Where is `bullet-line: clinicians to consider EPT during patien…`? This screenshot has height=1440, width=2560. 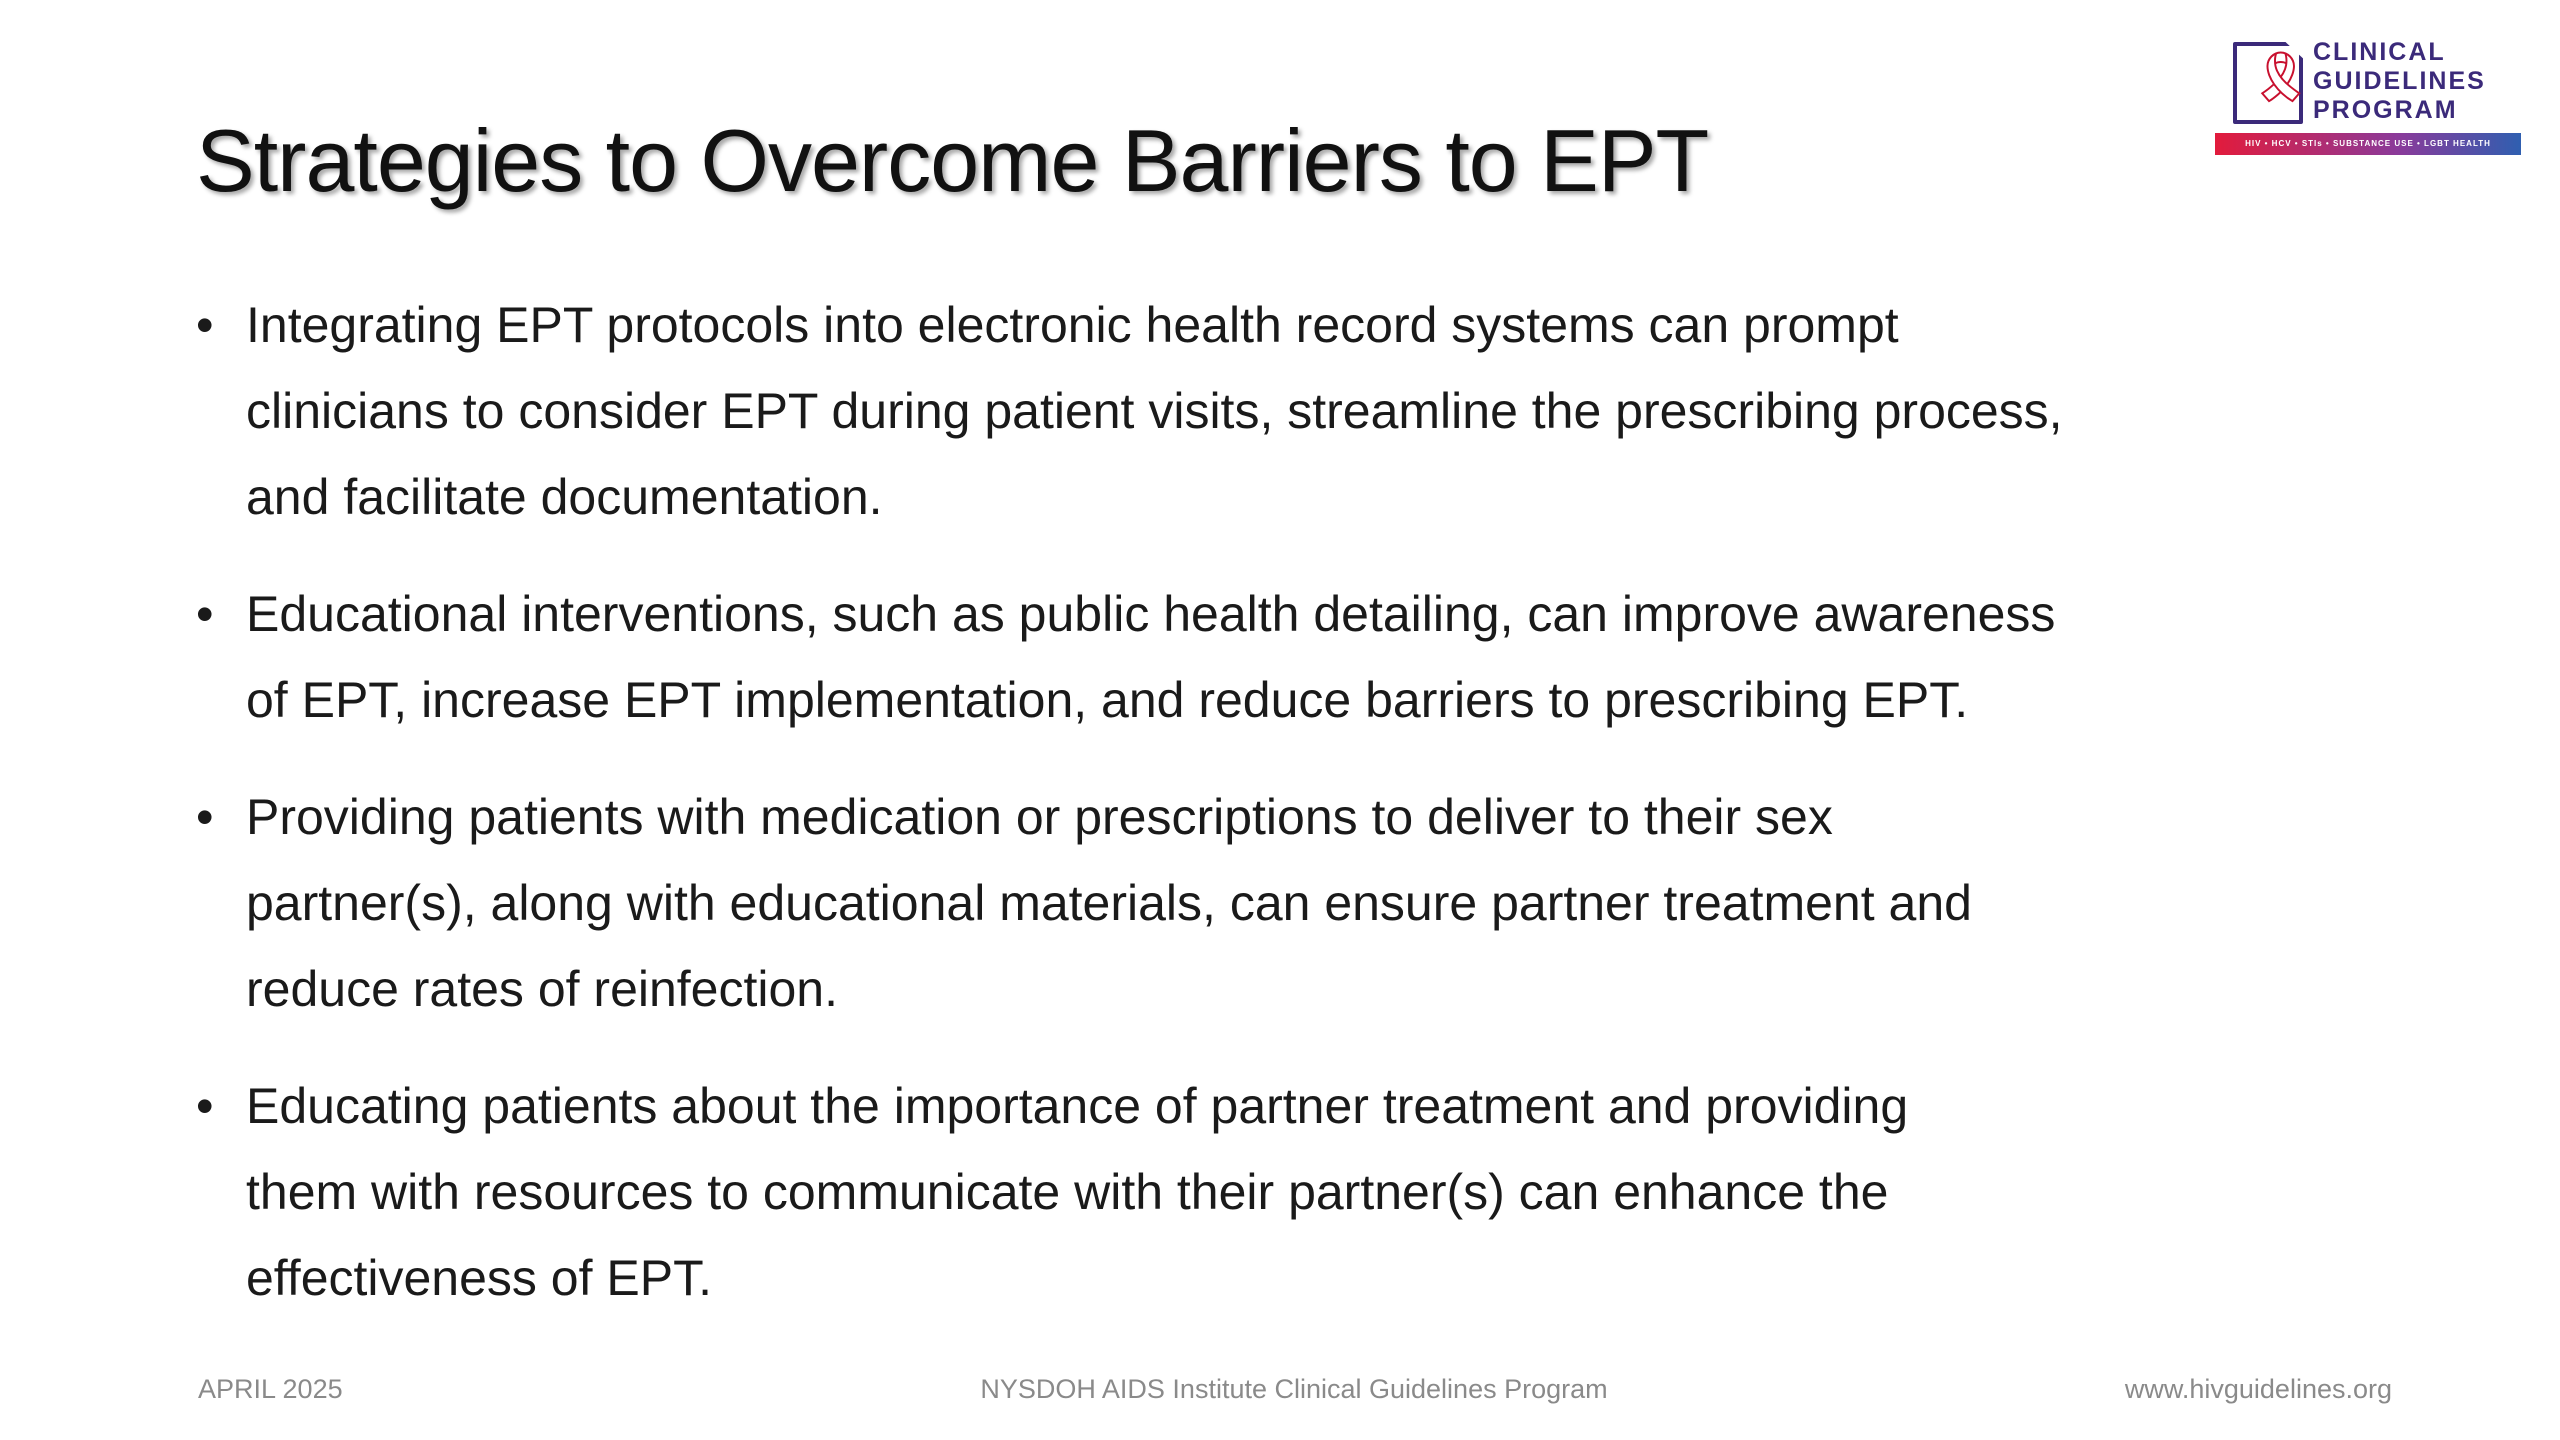
bullet-line: clinicians to consider EPT during patien… is located at coordinates (1154, 411).